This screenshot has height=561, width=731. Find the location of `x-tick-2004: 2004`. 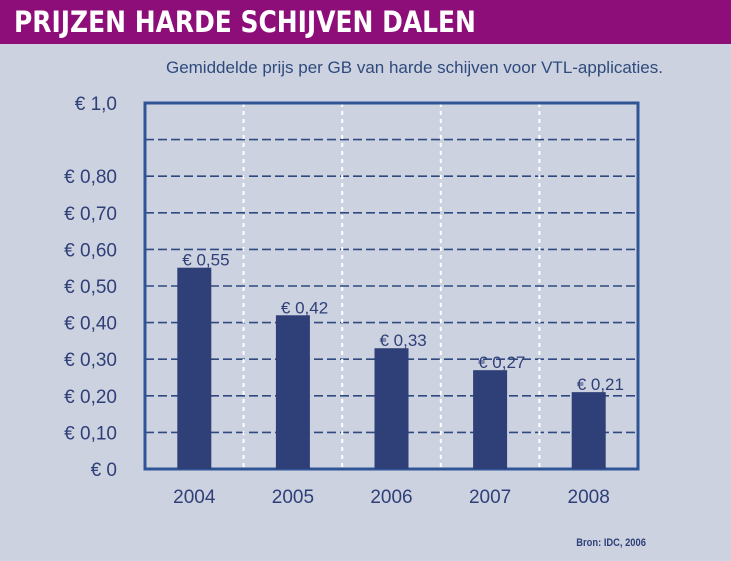

x-tick-2004: 2004 is located at coordinates (194, 497).